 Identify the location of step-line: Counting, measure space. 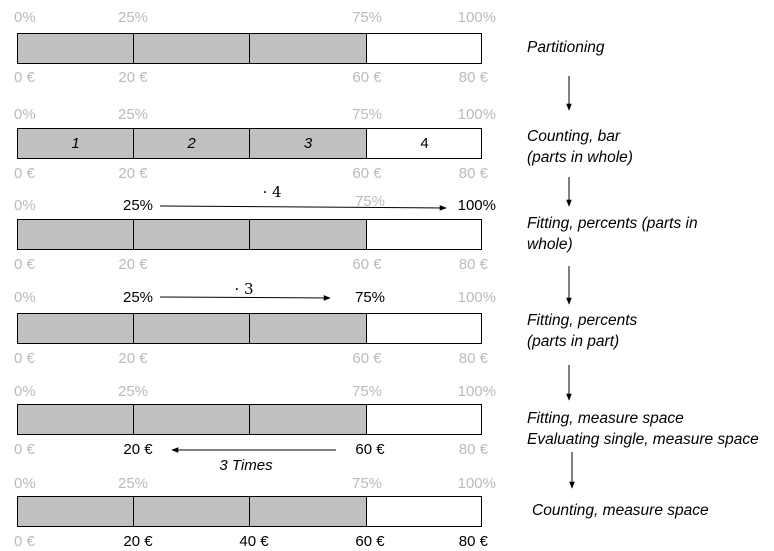
(620, 510).